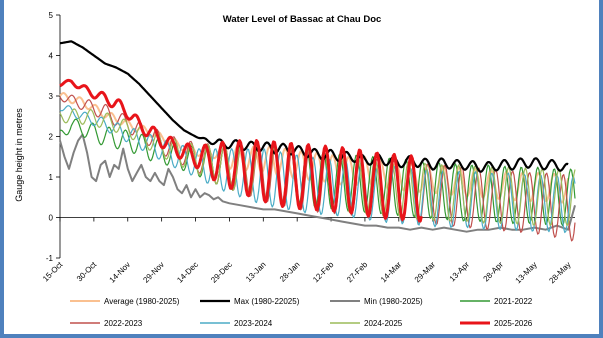  Describe the element at coordinates (513, 323) in the screenshot. I see `legend-label: 2025-2026` at that location.